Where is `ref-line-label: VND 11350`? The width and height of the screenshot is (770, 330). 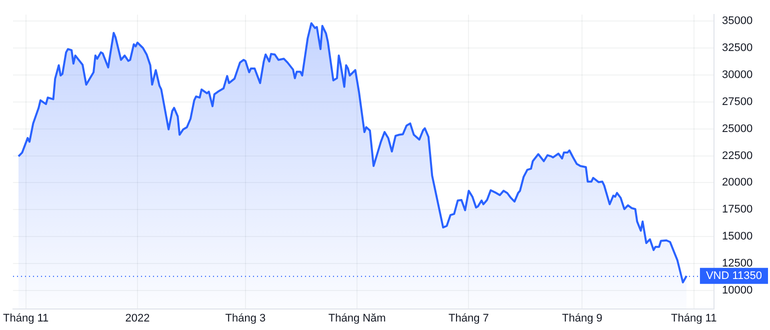 ref-line-label: VND 11350 is located at coordinates (734, 276).